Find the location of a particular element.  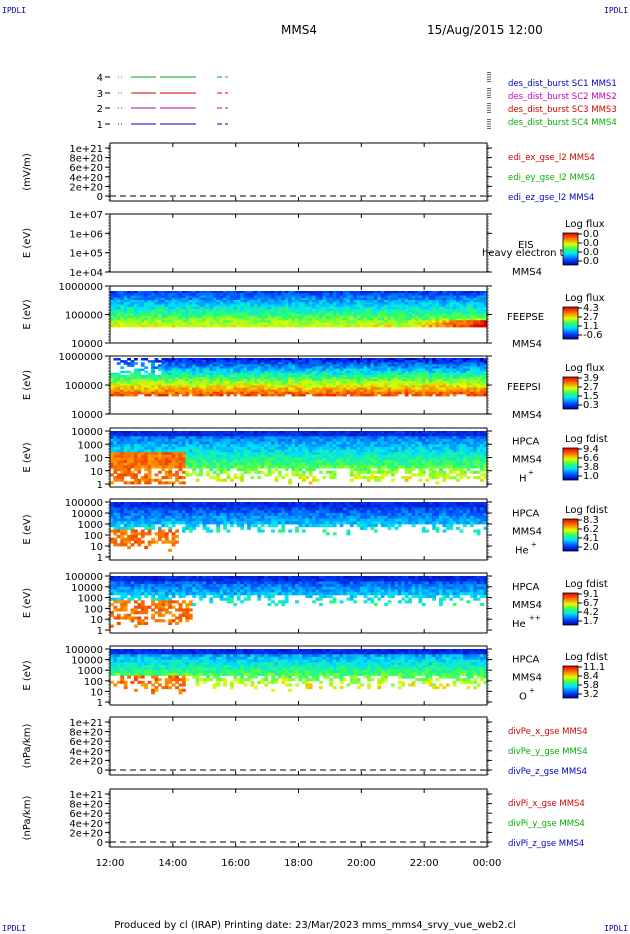

edi-panel-label: edi_ex_gse_l2 MMS4 is located at coordinates (551, 158).